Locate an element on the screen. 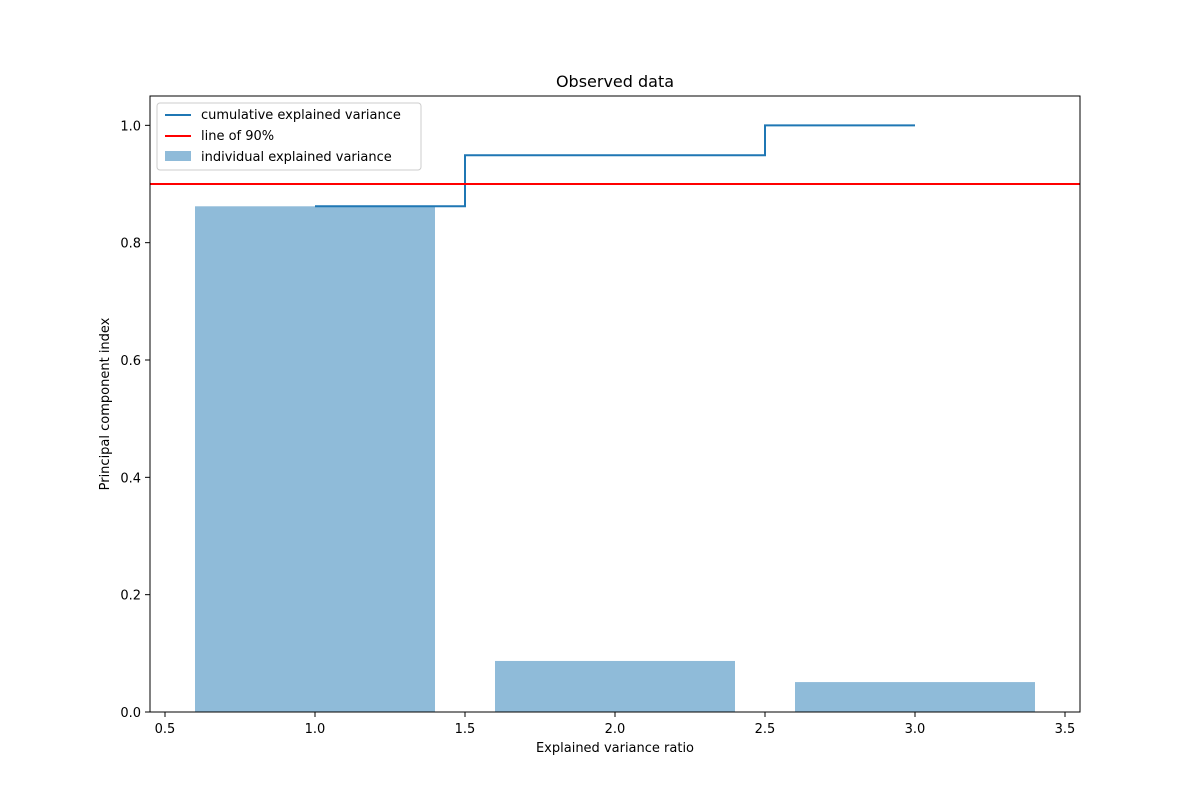  legend-label-90-line: line of 90% is located at coordinates (237, 136).